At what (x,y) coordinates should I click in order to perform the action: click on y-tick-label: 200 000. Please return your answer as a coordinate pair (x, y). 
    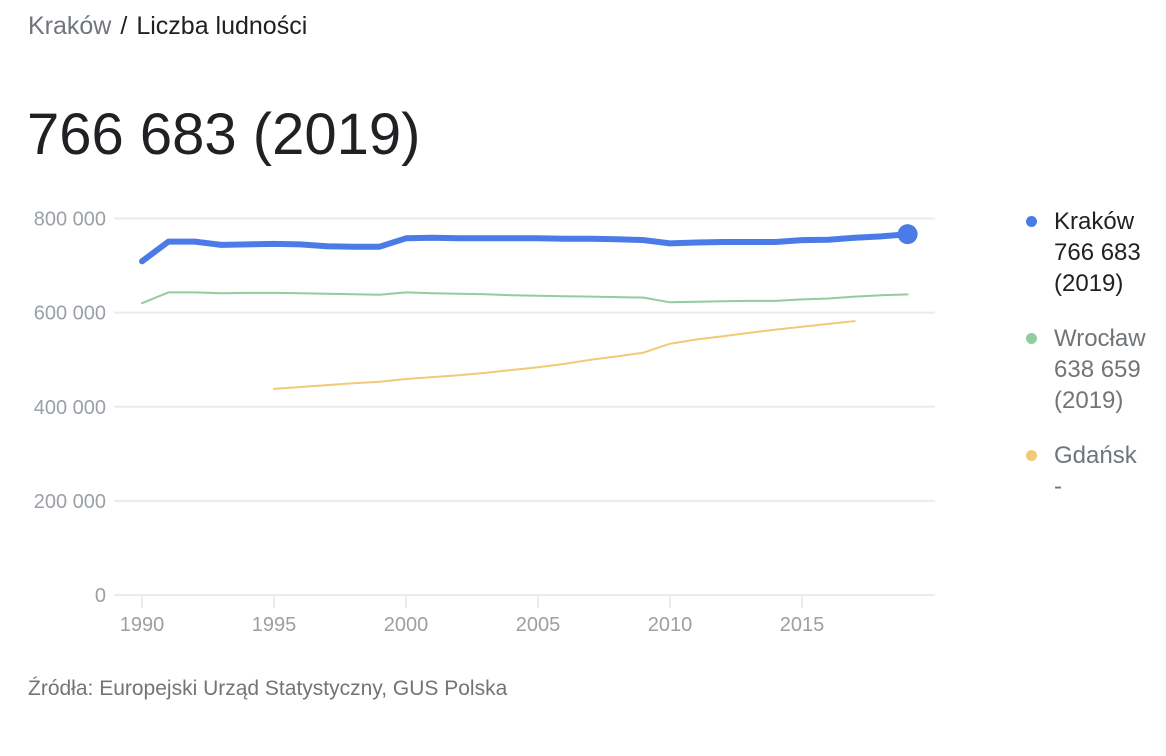
    Looking at the image, I should click on (70, 502).